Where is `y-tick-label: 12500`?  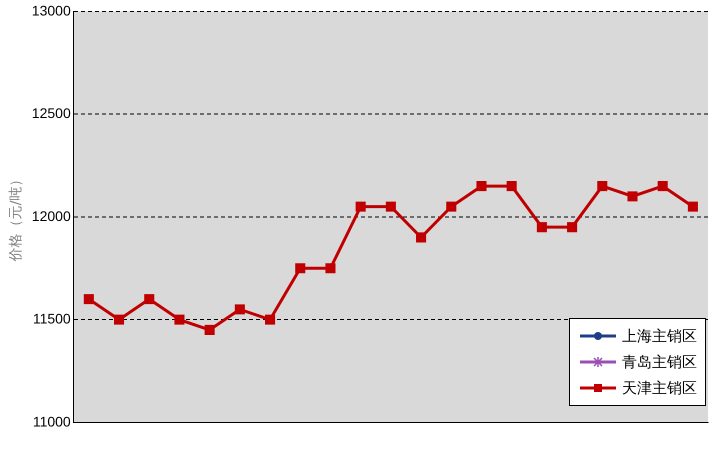
y-tick-label: 12500 is located at coordinates (51, 113).